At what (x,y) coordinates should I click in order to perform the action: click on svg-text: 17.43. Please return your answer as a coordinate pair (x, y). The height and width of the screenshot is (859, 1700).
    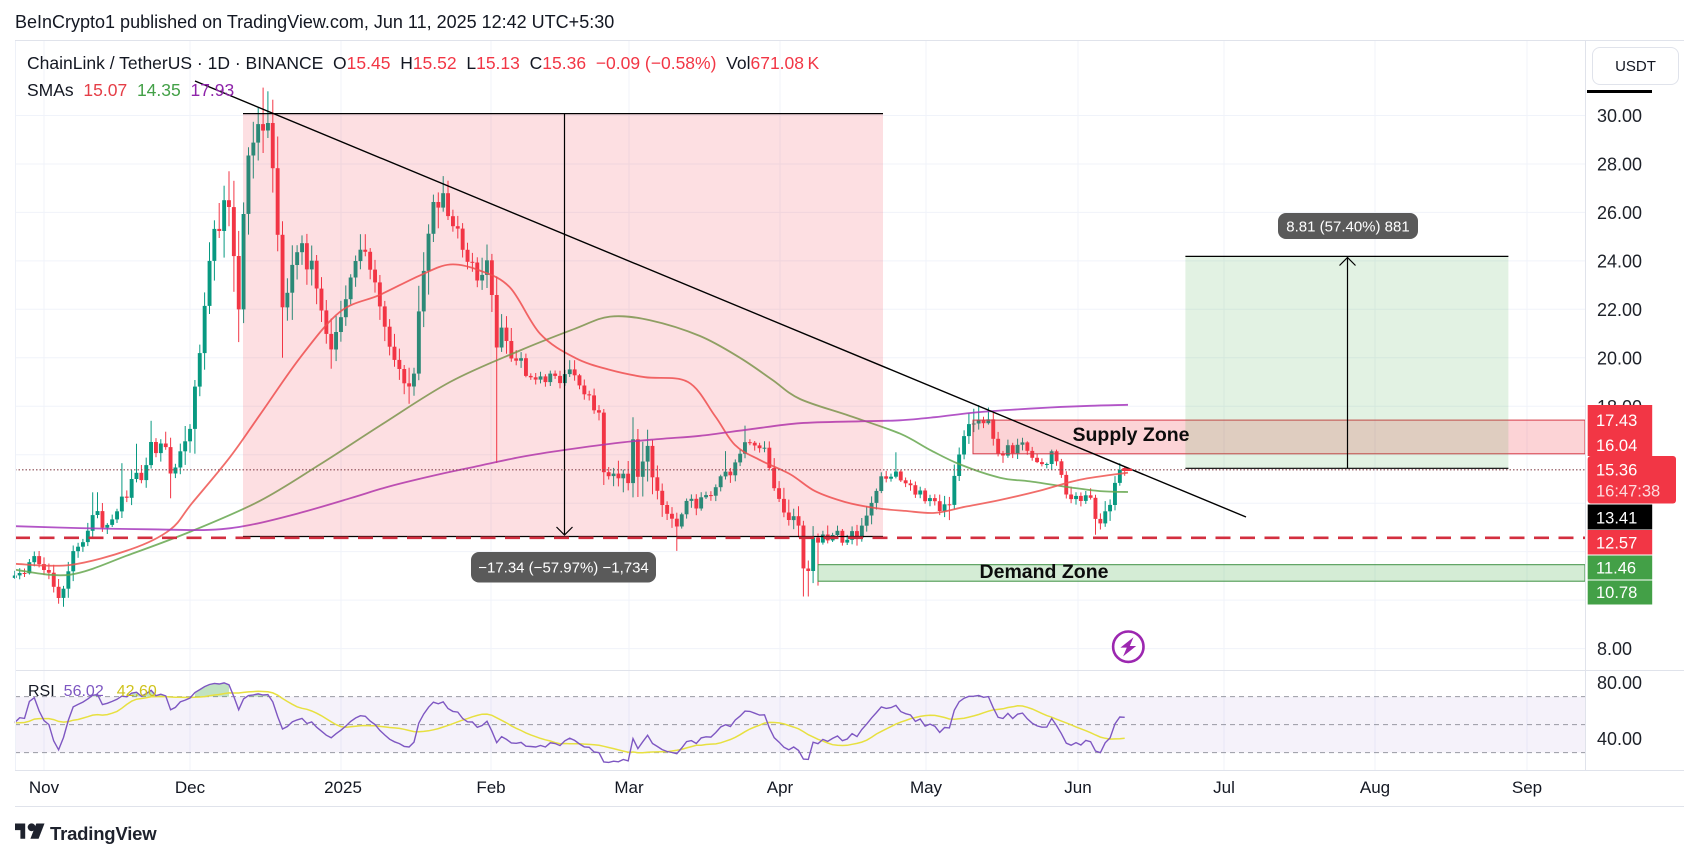
    Looking at the image, I should click on (1616, 421).